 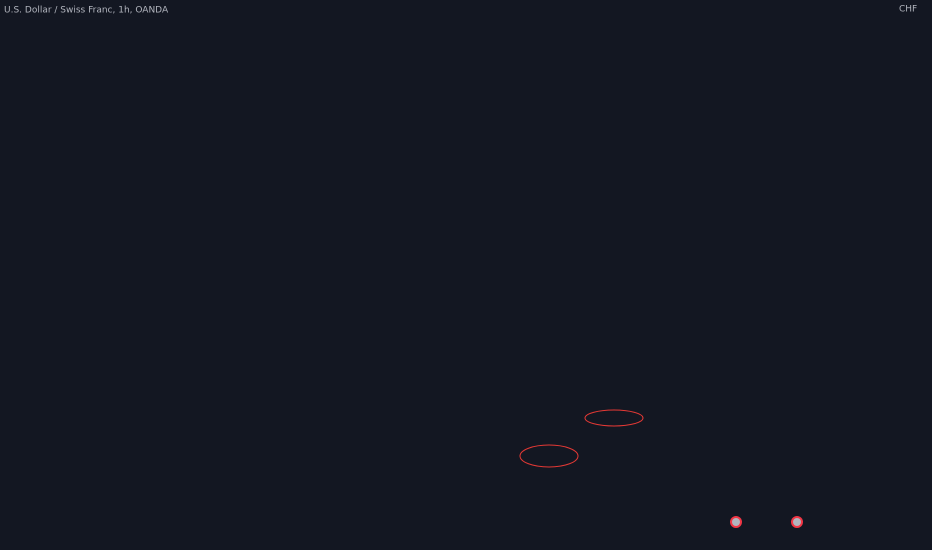 What do you see at coordinates (581, 438) in the screenshot?
I see `overlay` at bounding box center [581, 438].